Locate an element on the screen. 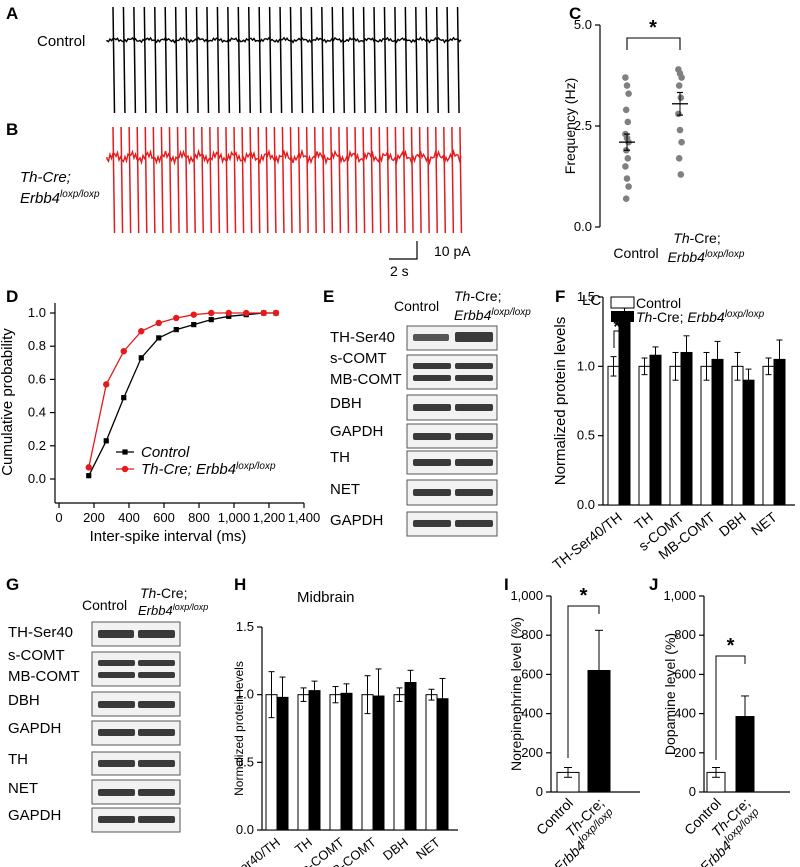 The height and width of the screenshot is (867, 800). blot-col-control: Control is located at coordinates (104, 605).